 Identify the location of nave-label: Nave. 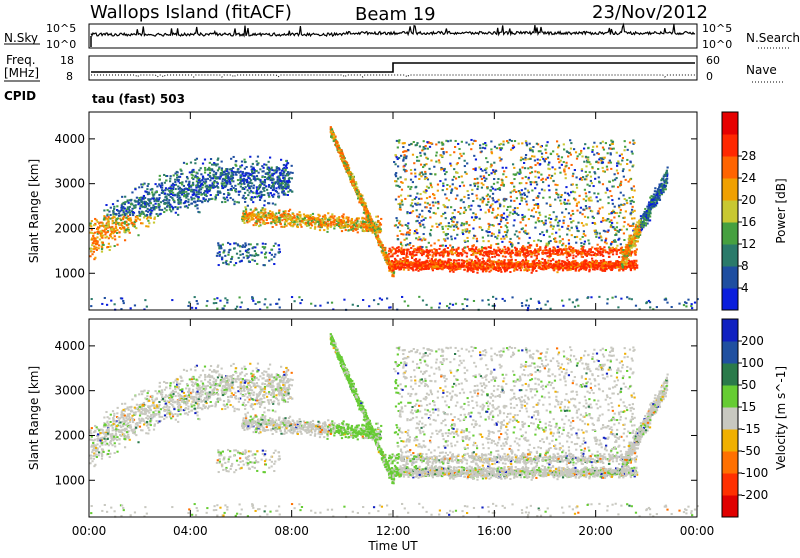
(761, 70).